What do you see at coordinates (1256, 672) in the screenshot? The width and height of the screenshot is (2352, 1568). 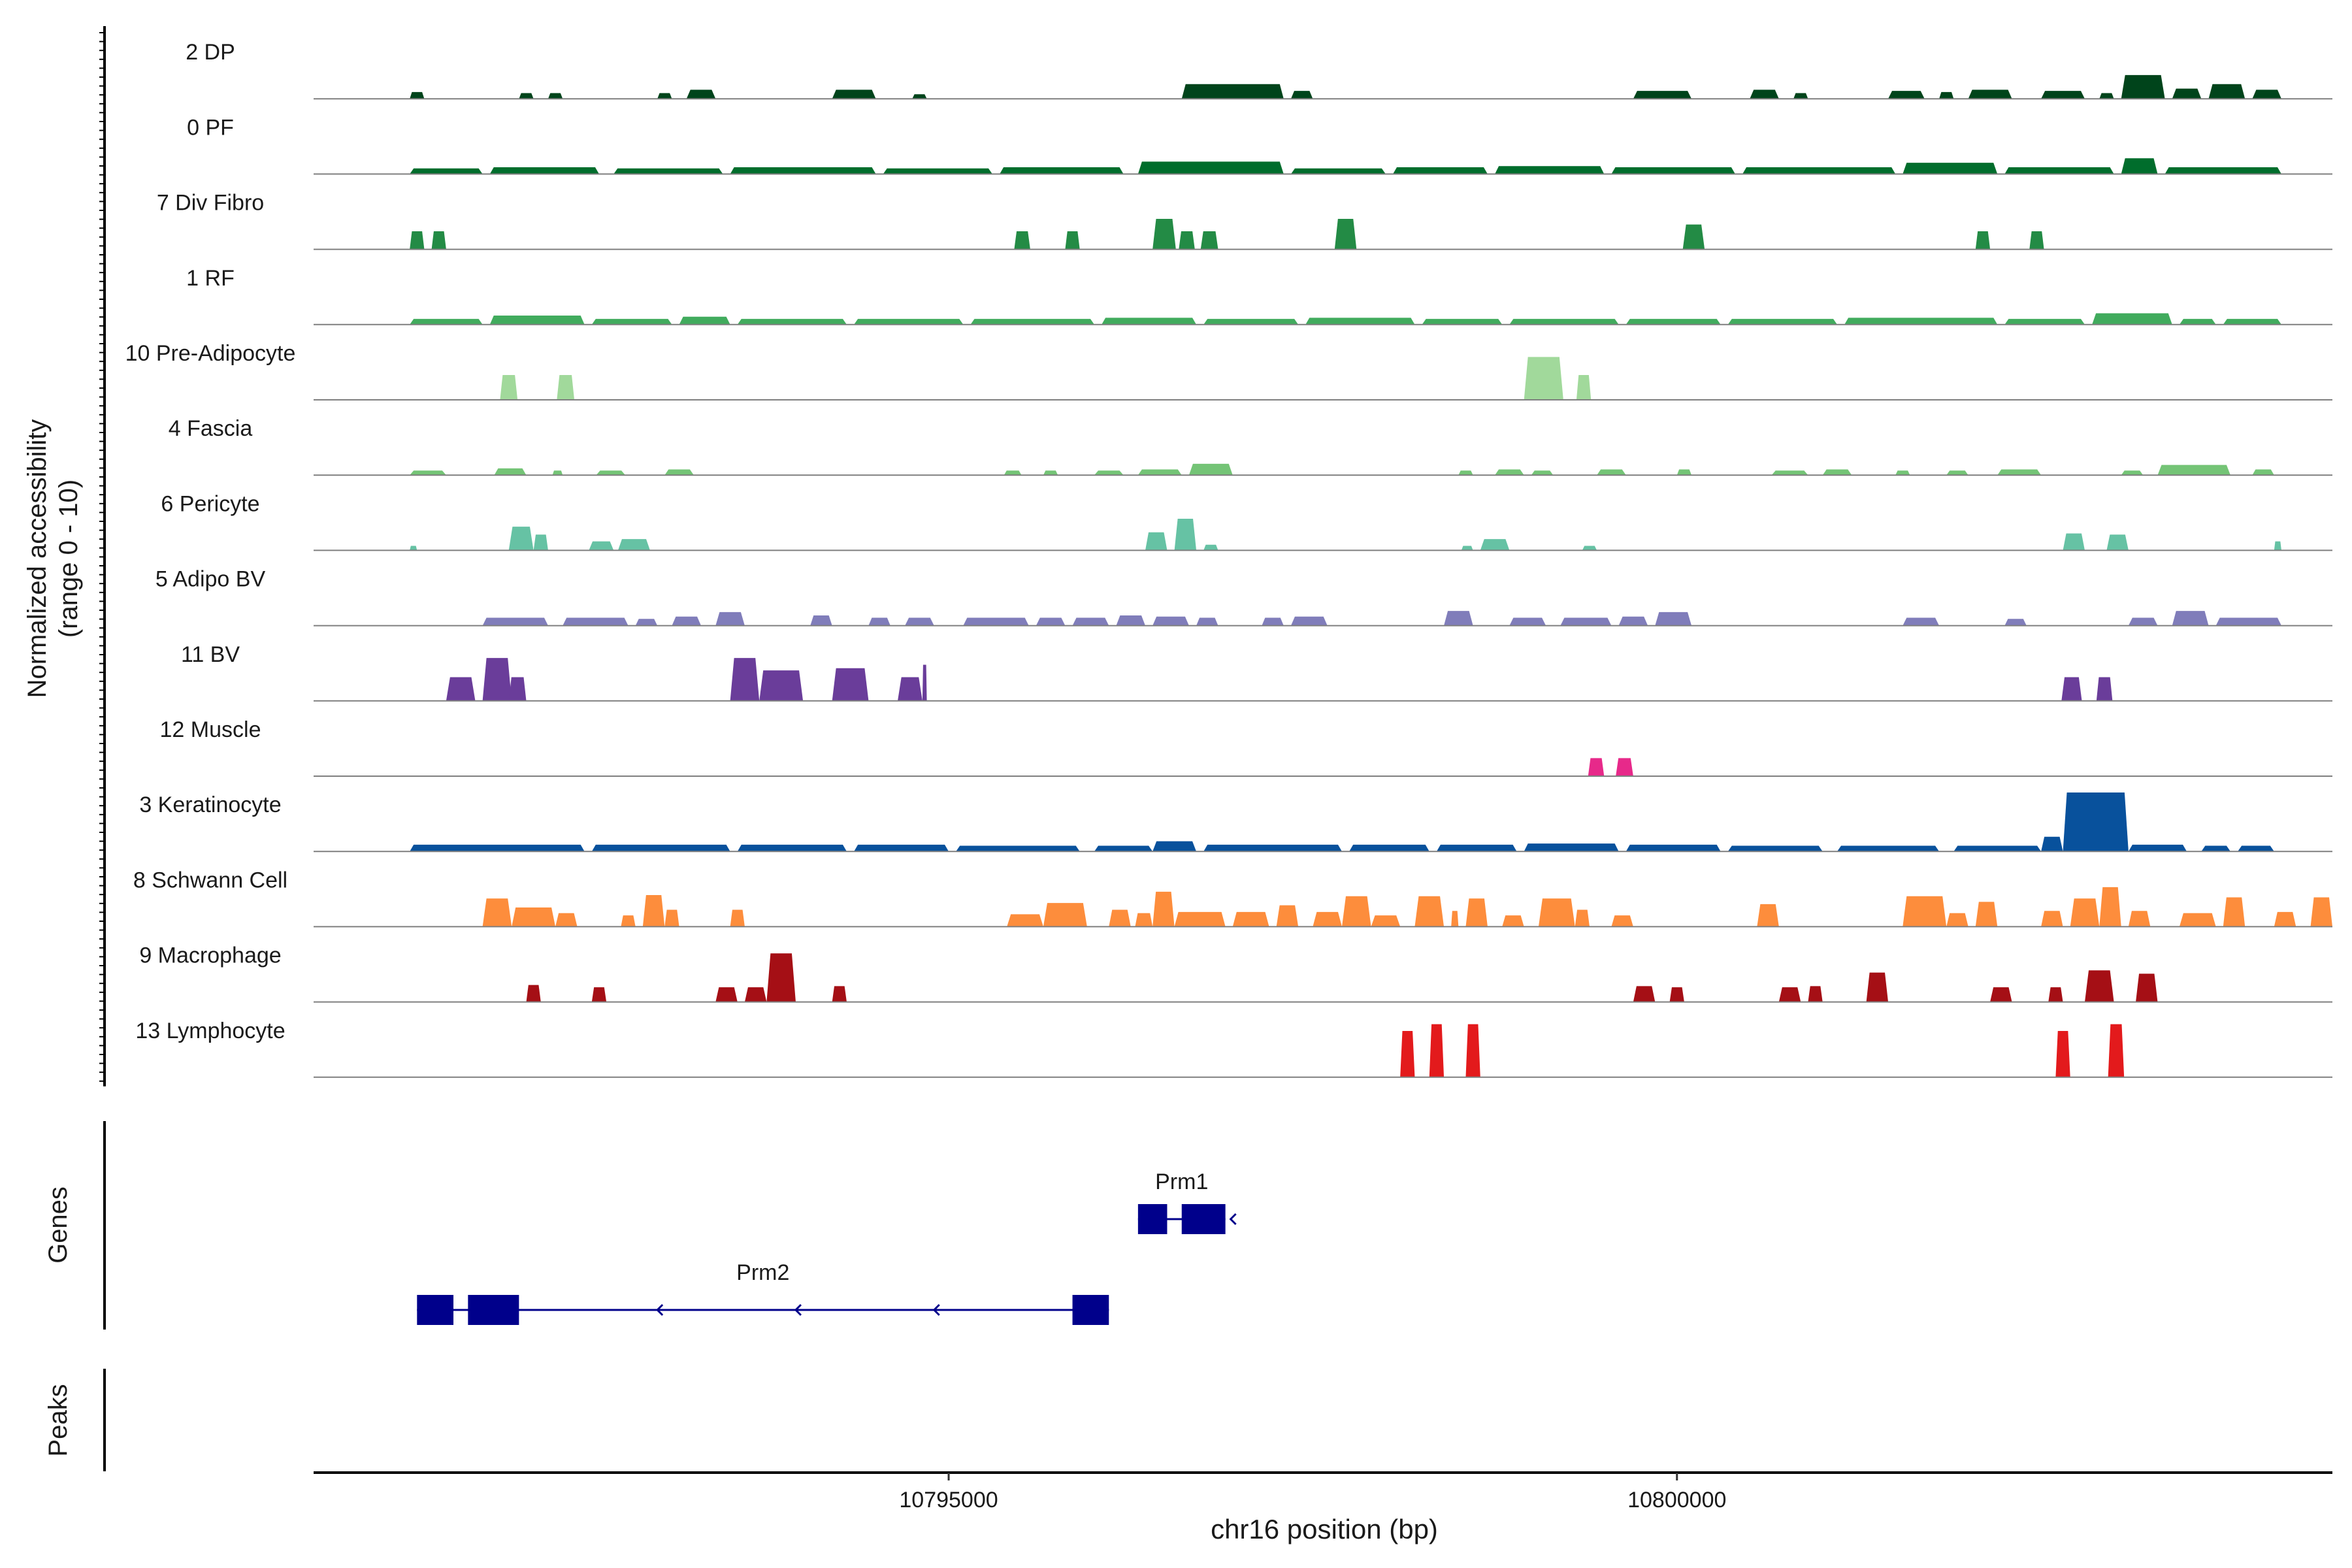 I see `track-8: 11 BV` at bounding box center [1256, 672].